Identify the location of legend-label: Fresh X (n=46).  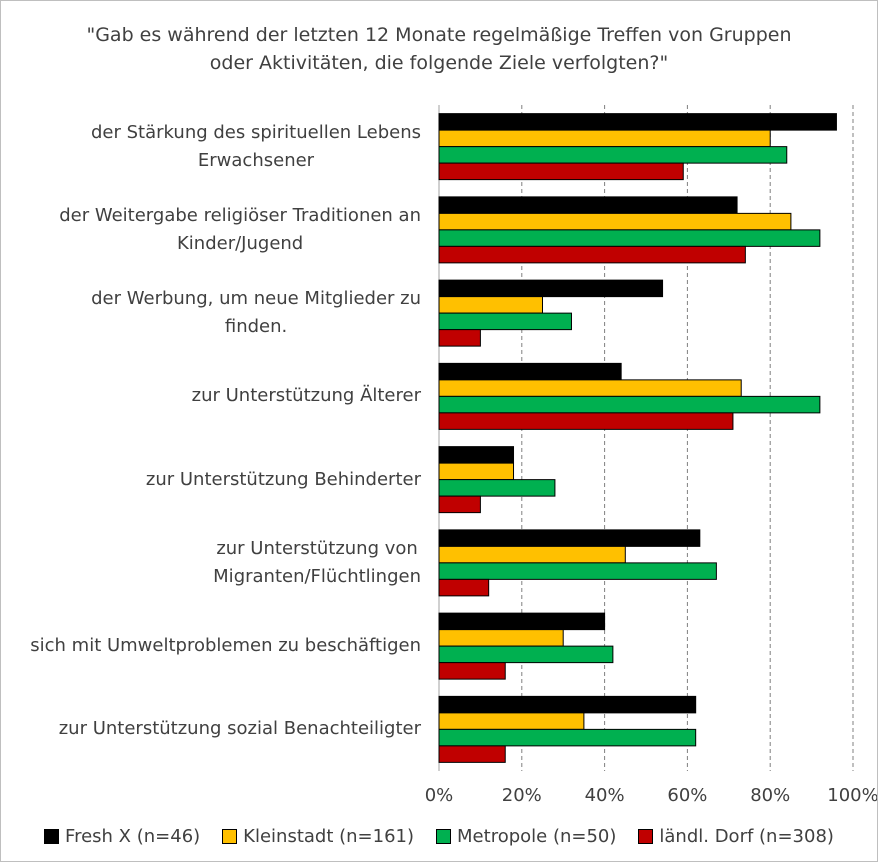
(133, 836).